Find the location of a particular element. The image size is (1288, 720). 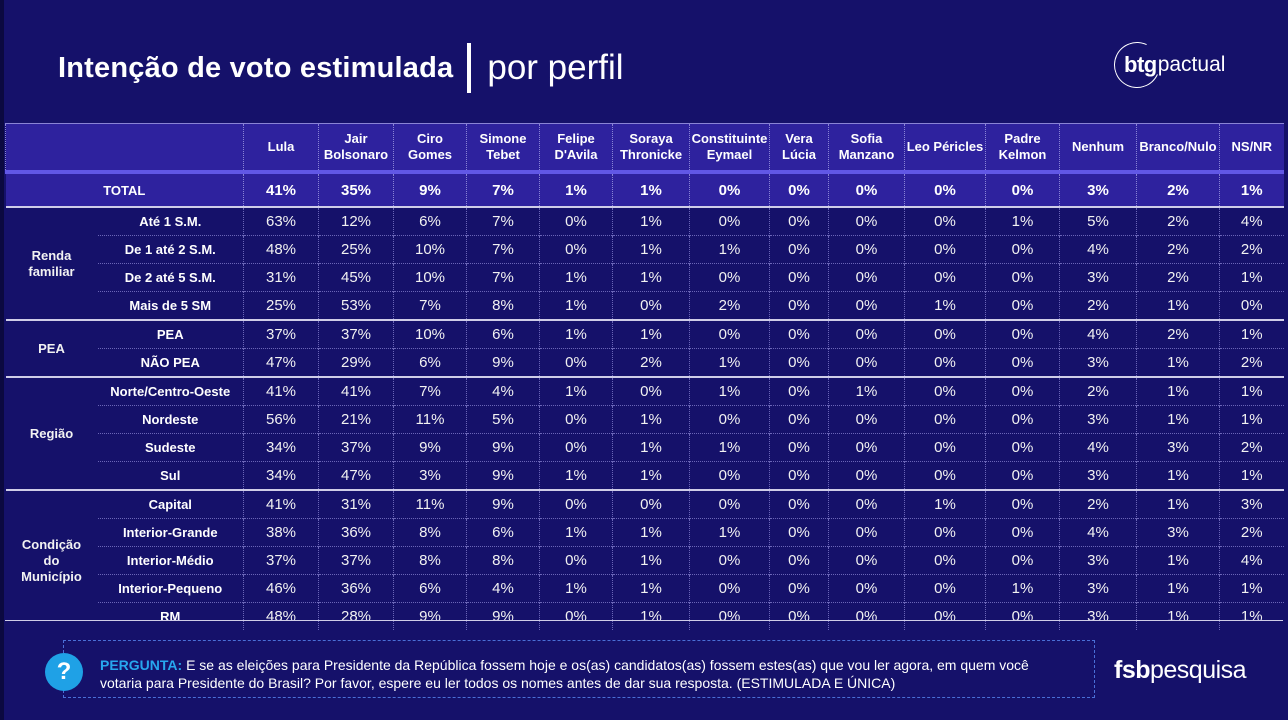

candidate-header: Jair Bolsonaro is located at coordinates (356, 147).